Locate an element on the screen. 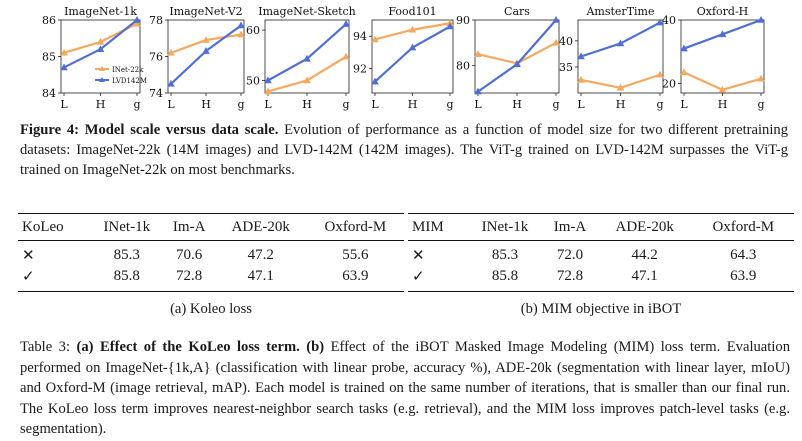  oxford-h-xtick-label: H is located at coordinates (723, 104).